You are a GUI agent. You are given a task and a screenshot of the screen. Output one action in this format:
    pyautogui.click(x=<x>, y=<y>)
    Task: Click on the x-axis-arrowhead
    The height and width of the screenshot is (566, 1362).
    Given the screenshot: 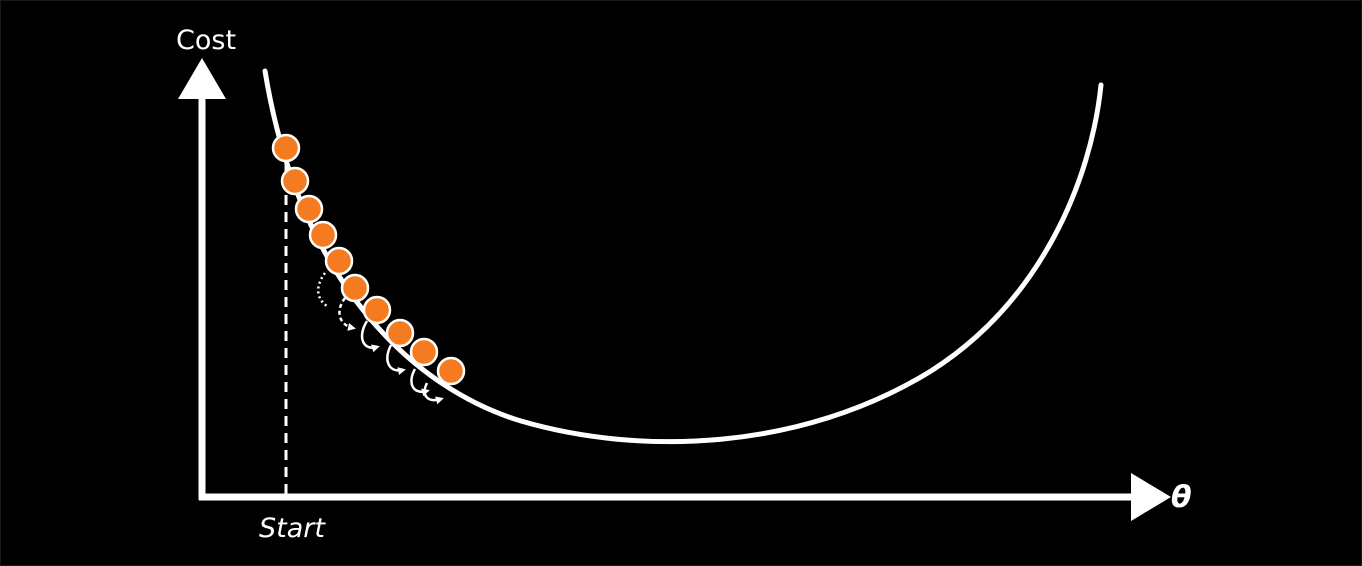 What is the action you would take?
    pyautogui.click(x=1151, y=497)
    